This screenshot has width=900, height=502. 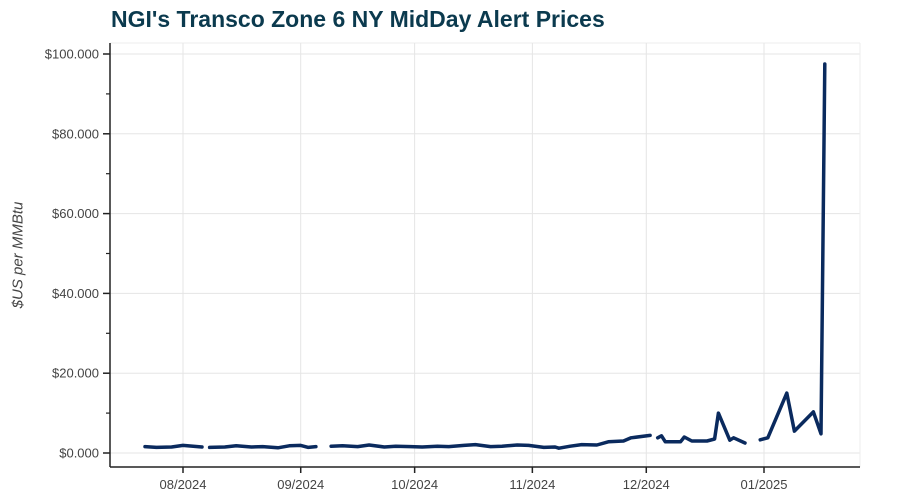 What do you see at coordinates (75, 373) in the screenshot?
I see `y-tick-label: $20.000` at bounding box center [75, 373].